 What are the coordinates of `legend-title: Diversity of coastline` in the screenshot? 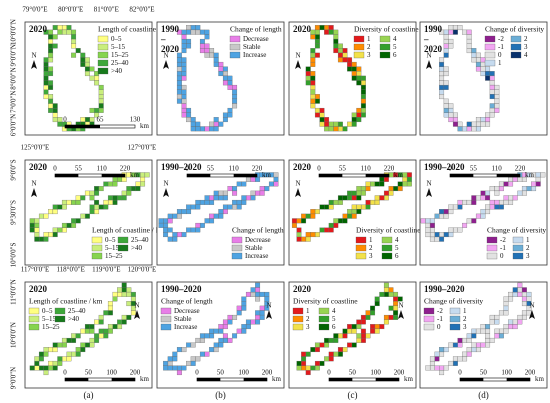 It's located at (386, 29).